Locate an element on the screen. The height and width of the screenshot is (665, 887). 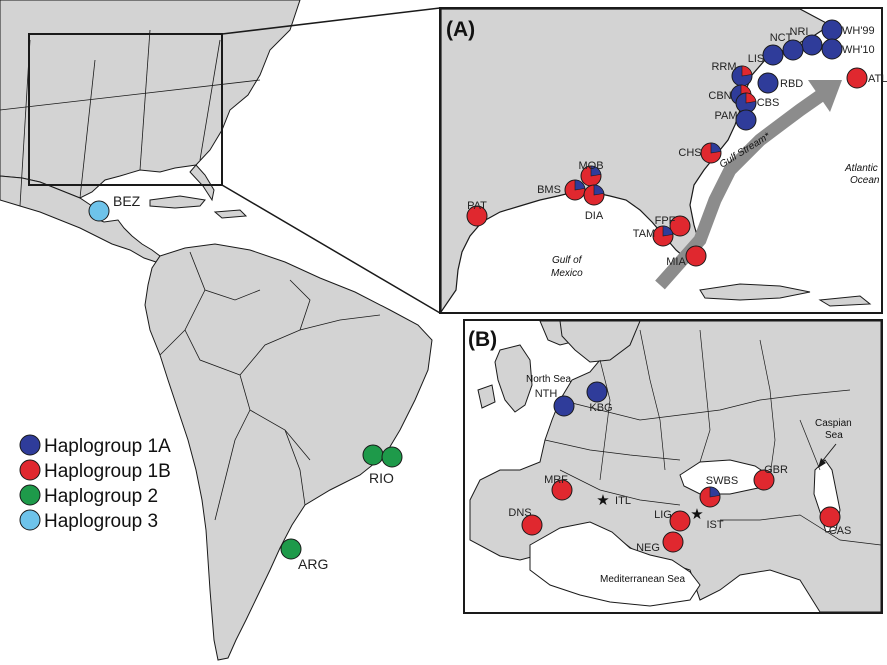
panel-b-site-neg-marker is located at coordinates (673, 542).